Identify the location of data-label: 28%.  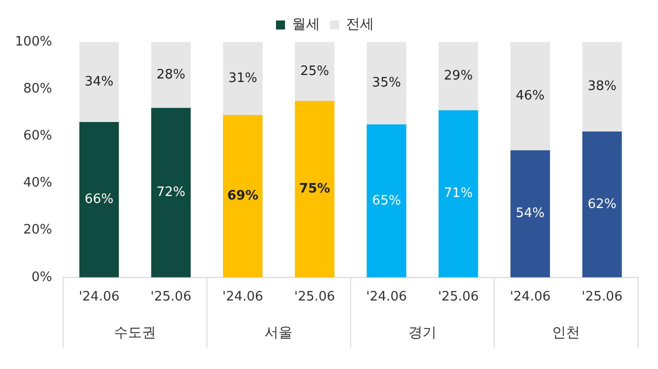
(171, 74).